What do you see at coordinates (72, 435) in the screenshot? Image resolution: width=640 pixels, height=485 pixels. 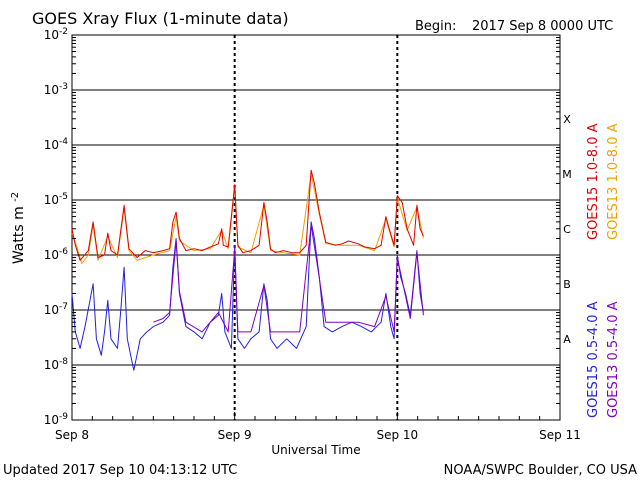 I see `x-tick-label: Sep 8` at bounding box center [72, 435].